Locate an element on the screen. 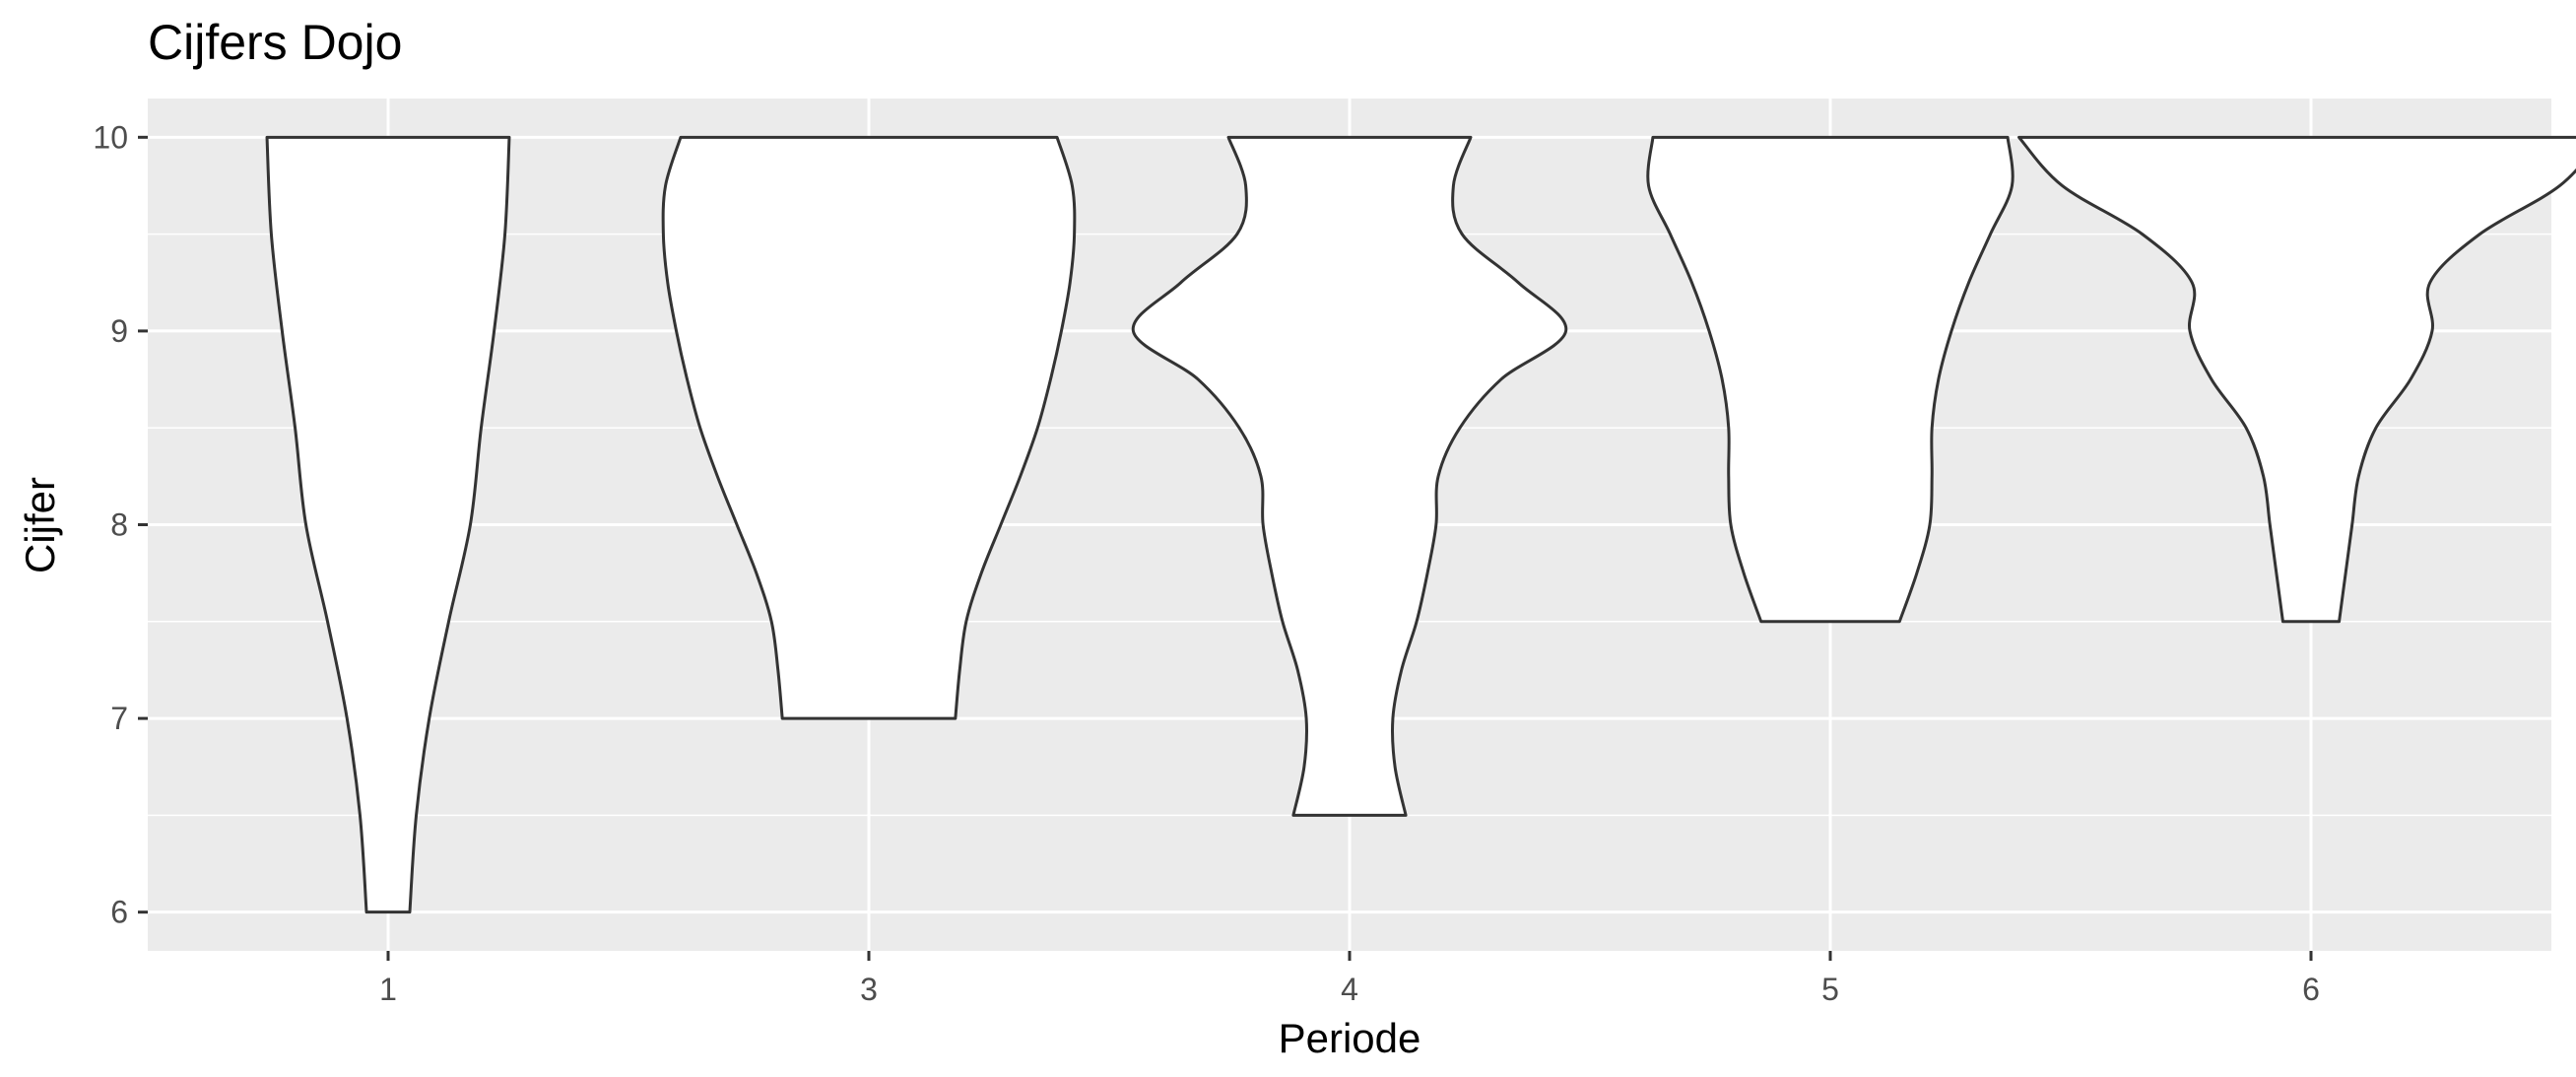  y-tick-label: 6 is located at coordinates (119, 912).